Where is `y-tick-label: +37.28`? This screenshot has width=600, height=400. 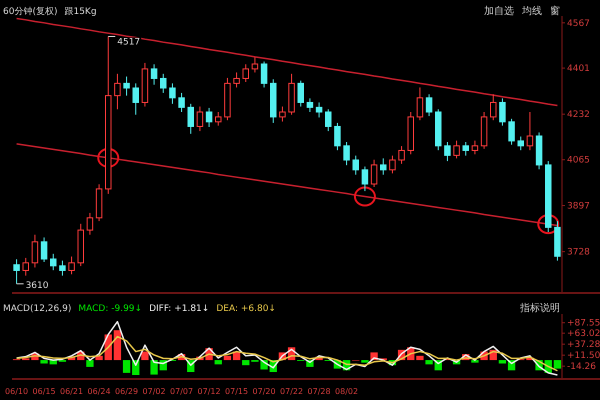
y-tick-label: +37.28 is located at coordinates (583, 345).